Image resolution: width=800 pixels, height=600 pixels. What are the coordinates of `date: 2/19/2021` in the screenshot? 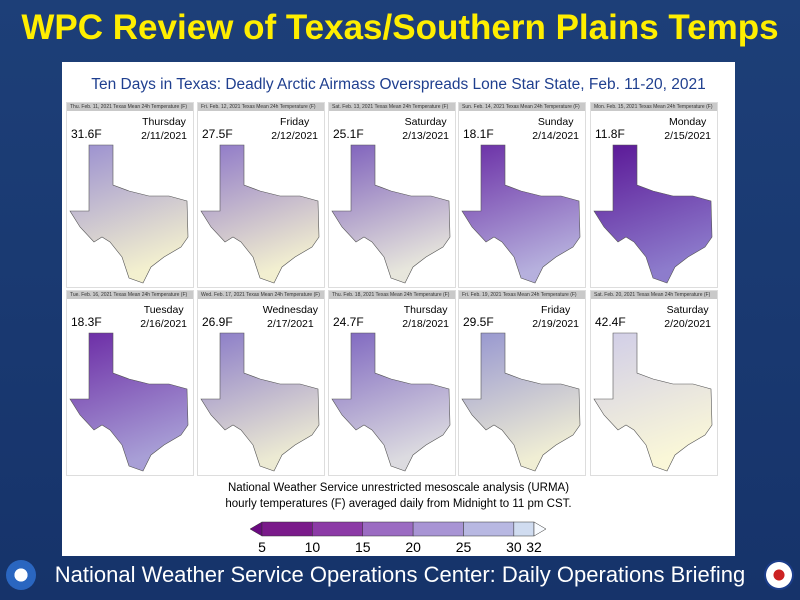 It's located at (555, 324).